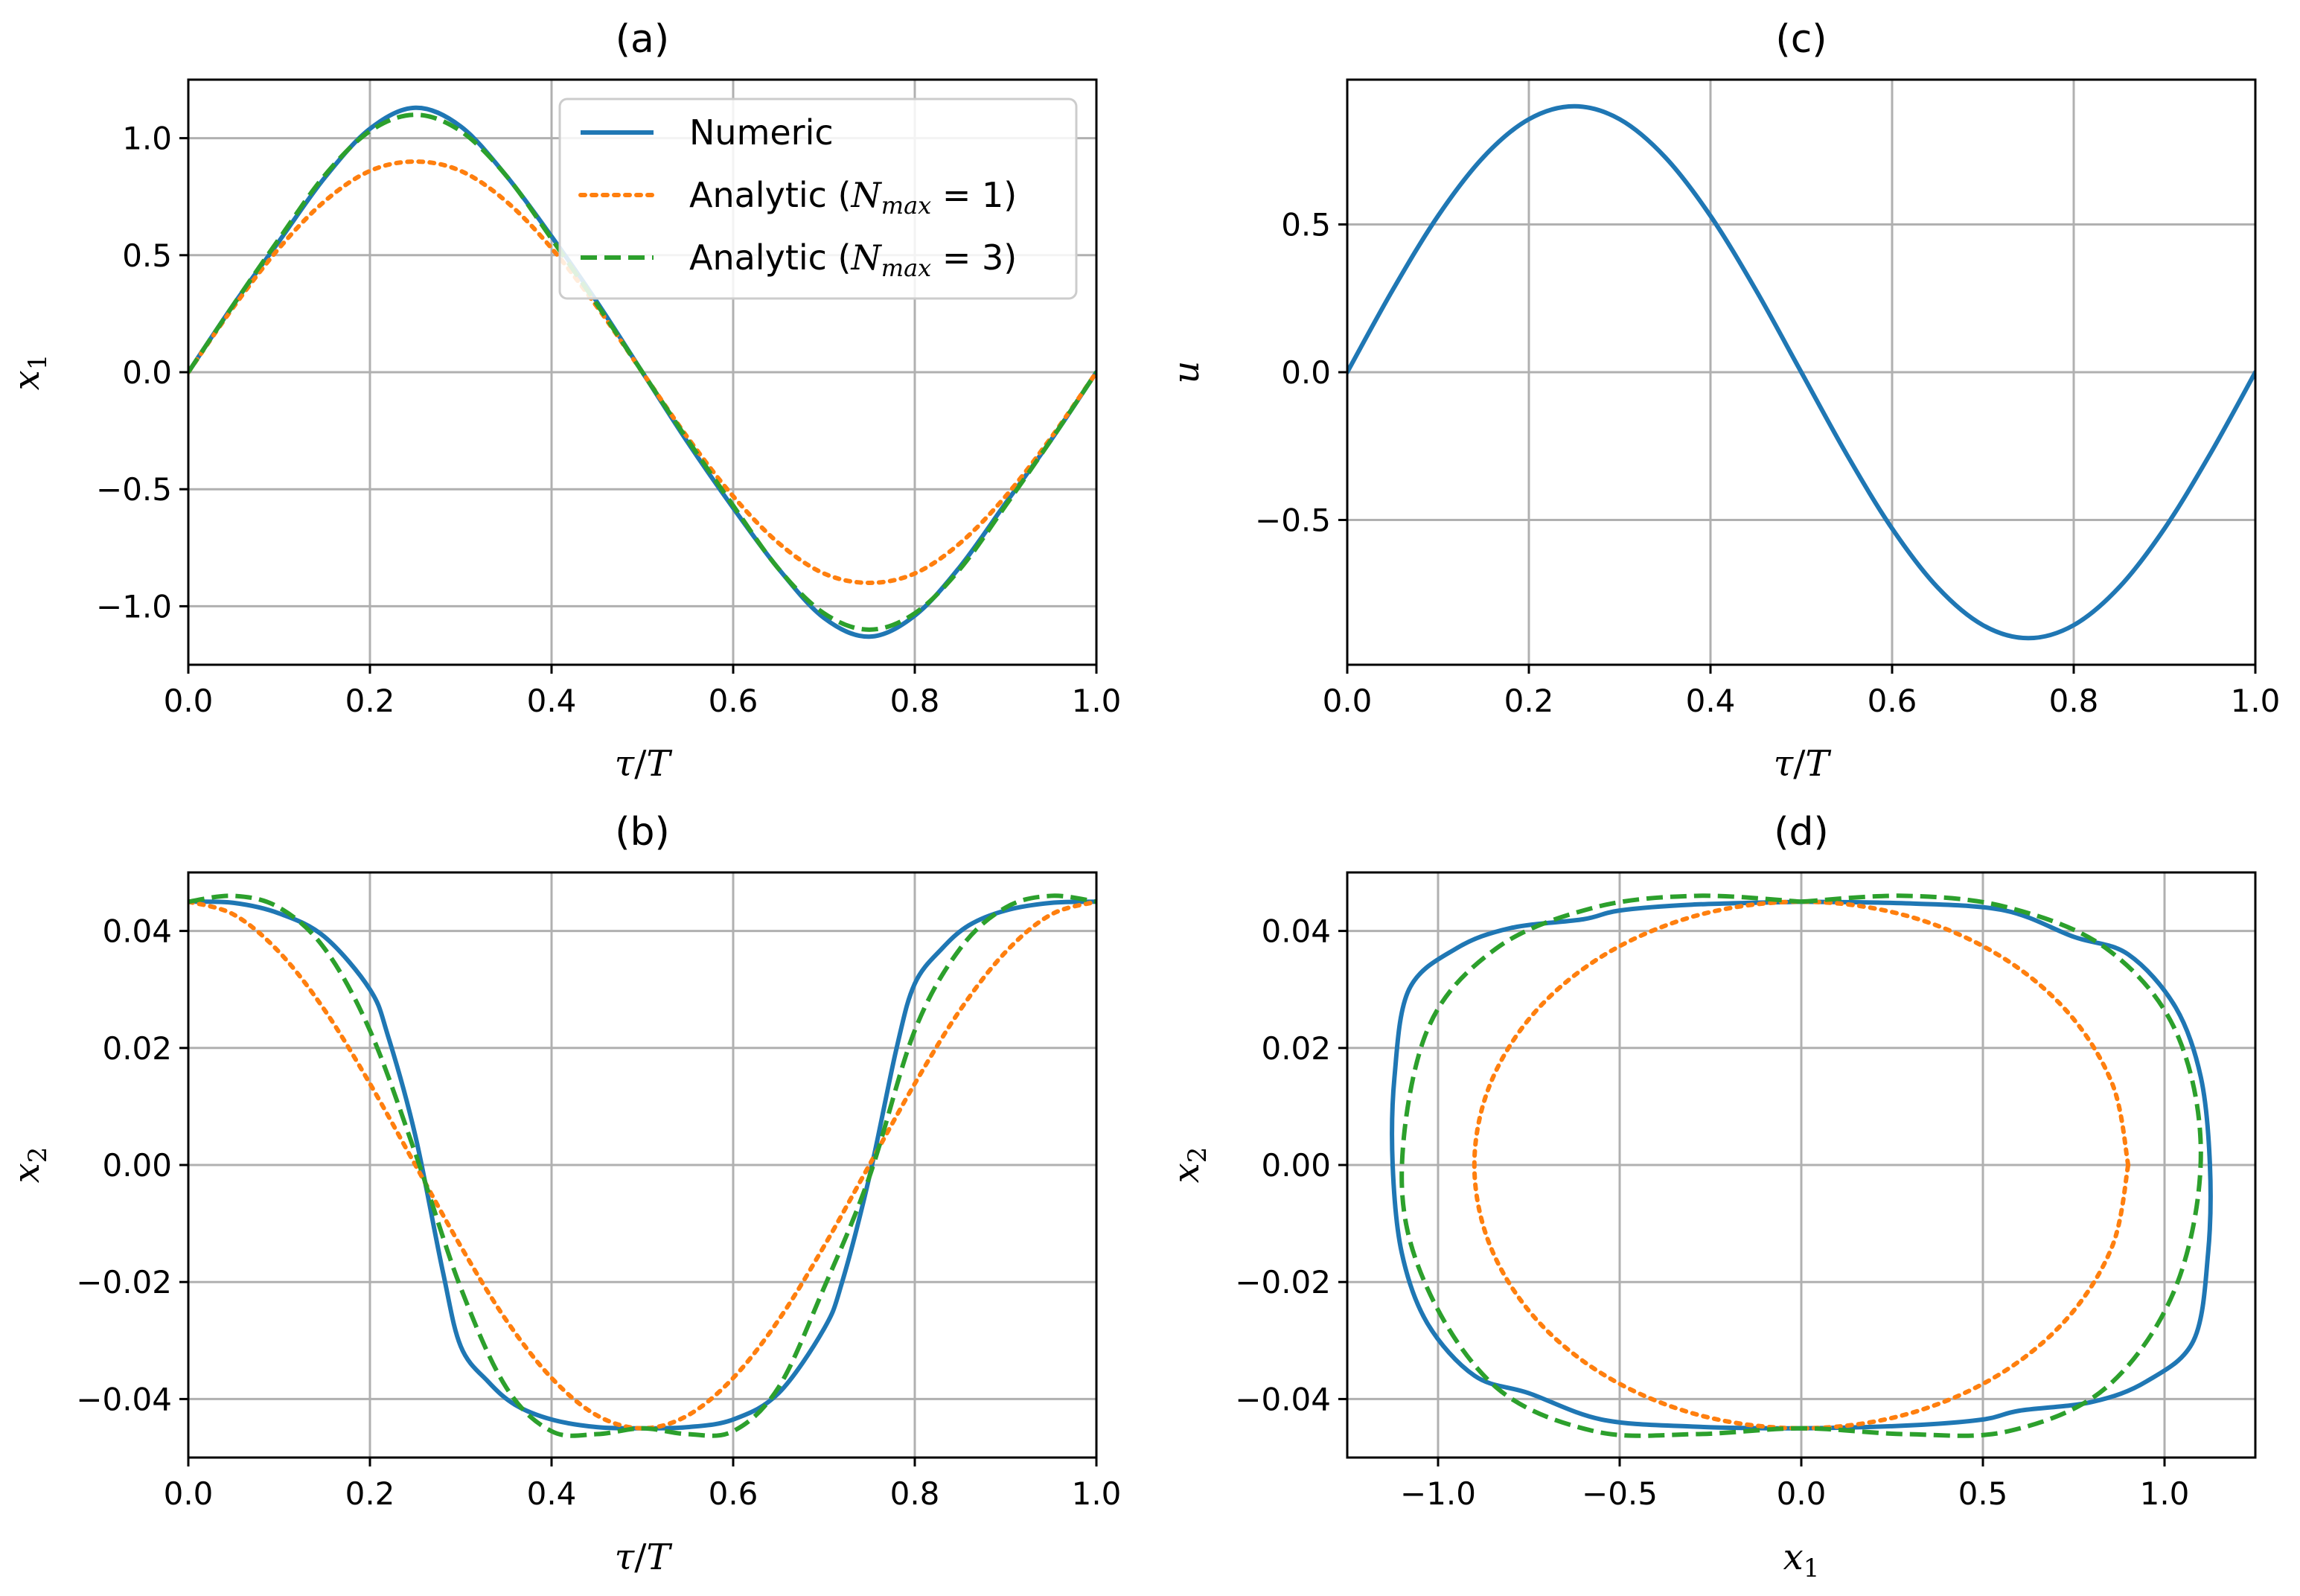  What do you see at coordinates (189, 701) in the screenshot?
I see `panel-a-xtick-label: 0.0` at bounding box center [189, 701].